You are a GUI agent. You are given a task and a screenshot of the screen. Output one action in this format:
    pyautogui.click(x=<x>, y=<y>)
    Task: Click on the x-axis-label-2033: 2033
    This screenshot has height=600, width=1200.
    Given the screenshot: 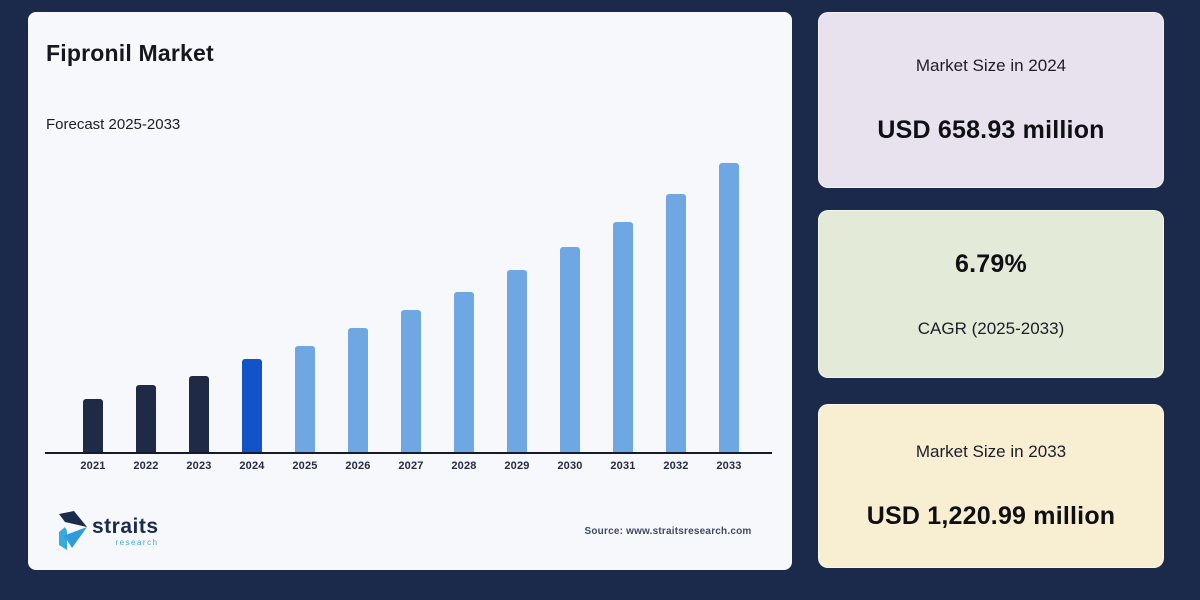 What is the action you would take?
    pyautogui.click(x=729, y=466)
    